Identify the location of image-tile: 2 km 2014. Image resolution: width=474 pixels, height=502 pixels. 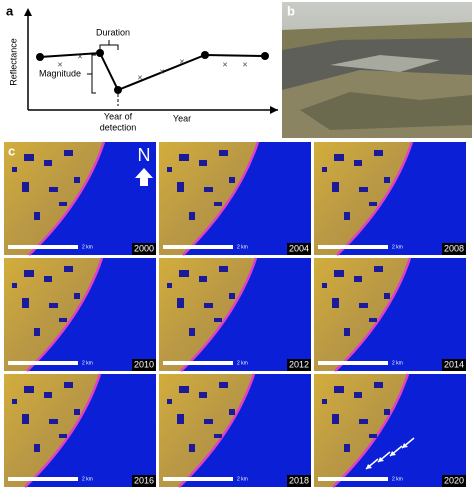
(390, 314).